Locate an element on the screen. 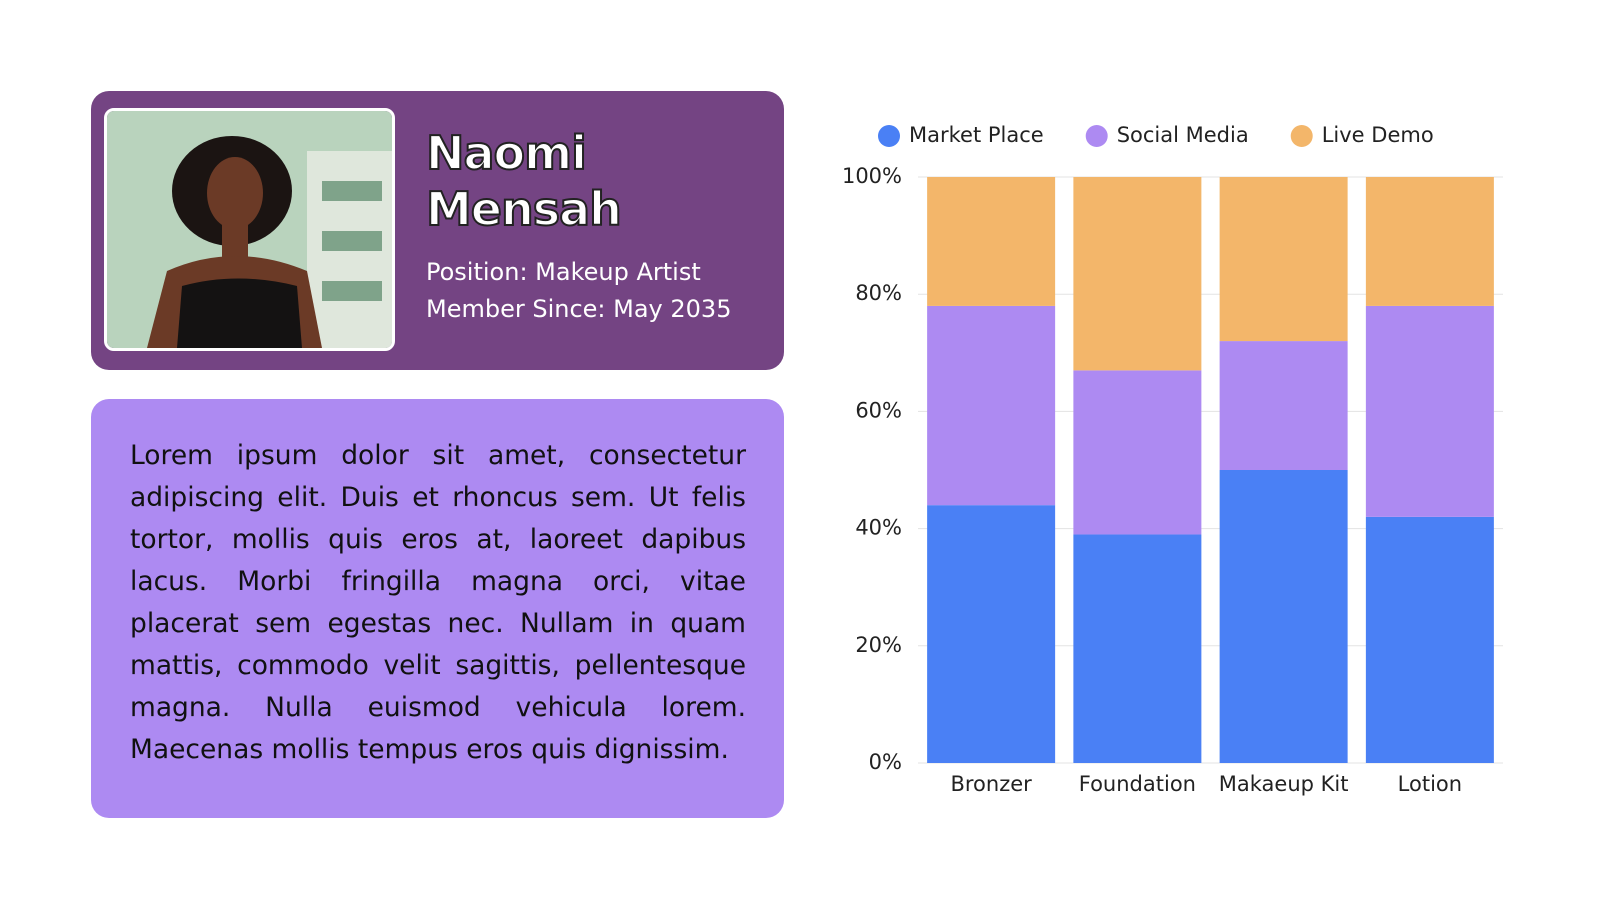 The height and width of the screenshot is (900, 1600). x-tick-label: Makaeup Kit is located at coordinates (1284, 784).